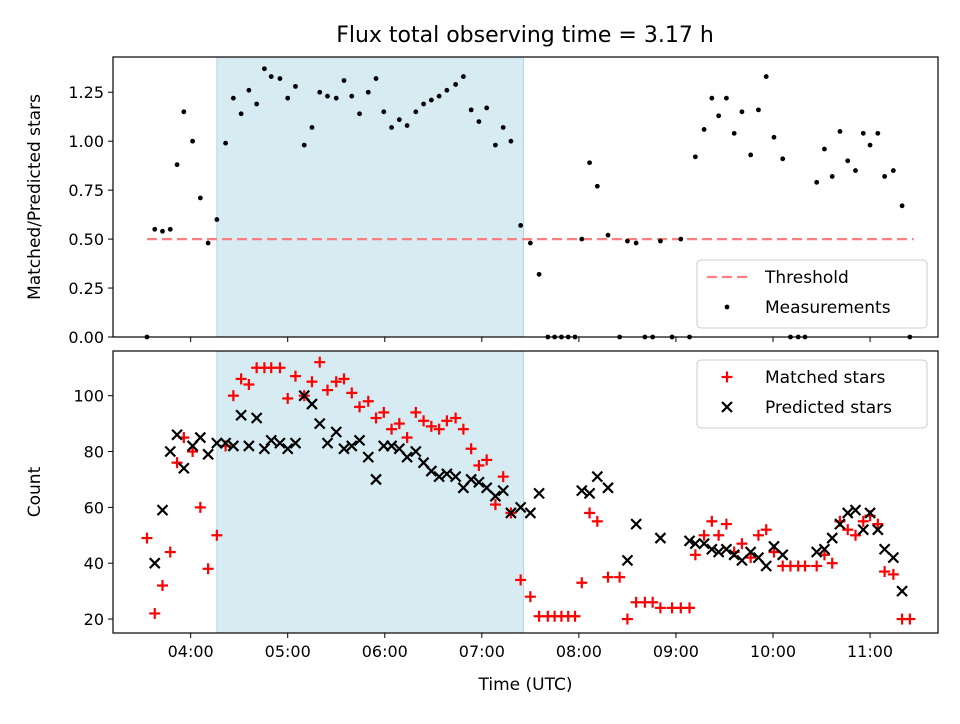 This screenshot has width=960, height=724. I want to click on x-tick-label: 10:00, so click(773, 651).